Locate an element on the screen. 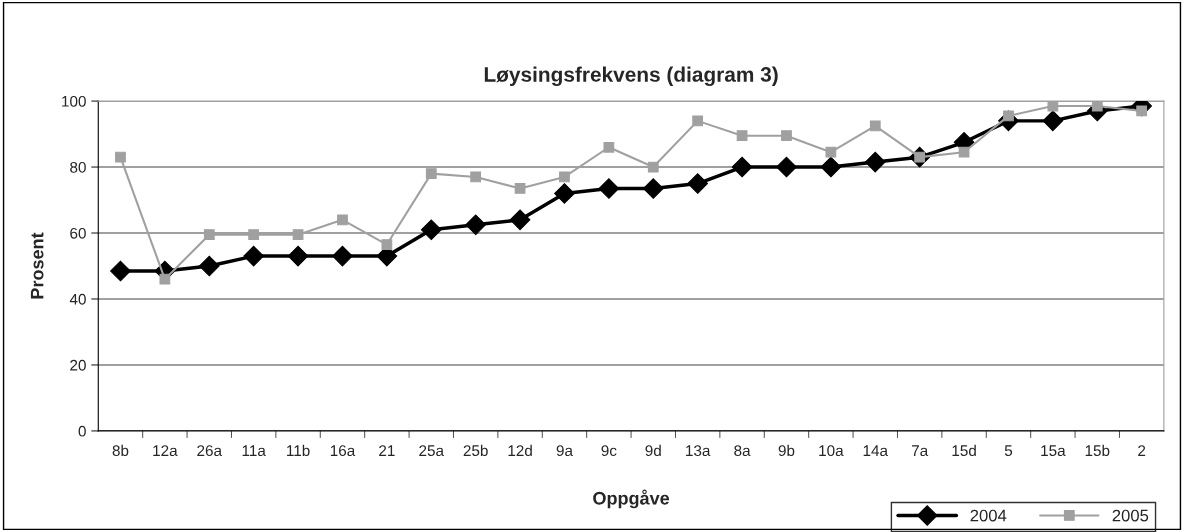 The image size is (1184, 532). x-tick-label: 8b is located at coordinates (120, 450).